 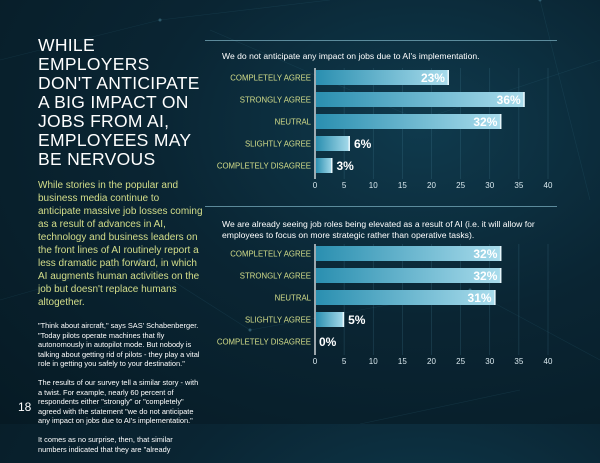 I want to click on chart-1-top-divider, so click(x=381, y=40).